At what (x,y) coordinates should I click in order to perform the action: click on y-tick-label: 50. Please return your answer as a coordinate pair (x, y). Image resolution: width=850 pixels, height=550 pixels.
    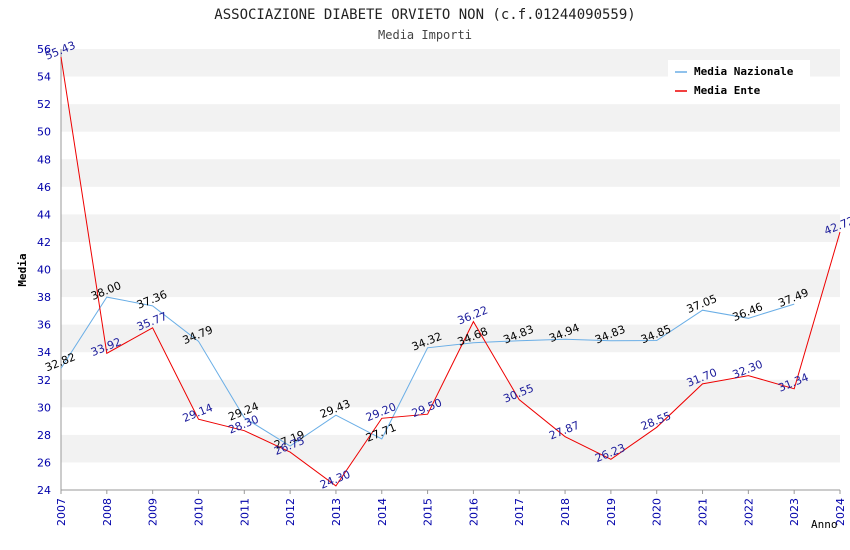
    Looking at the image, I should click on (44, 132).